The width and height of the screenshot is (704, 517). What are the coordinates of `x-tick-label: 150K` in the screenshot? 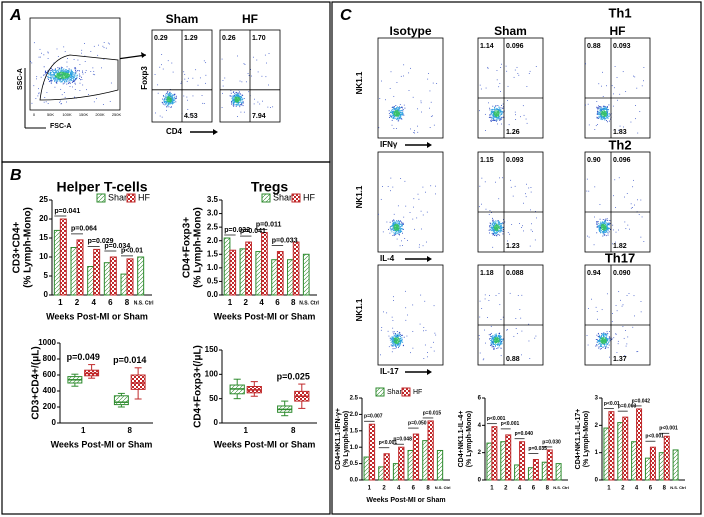 It's located at (84, 114).